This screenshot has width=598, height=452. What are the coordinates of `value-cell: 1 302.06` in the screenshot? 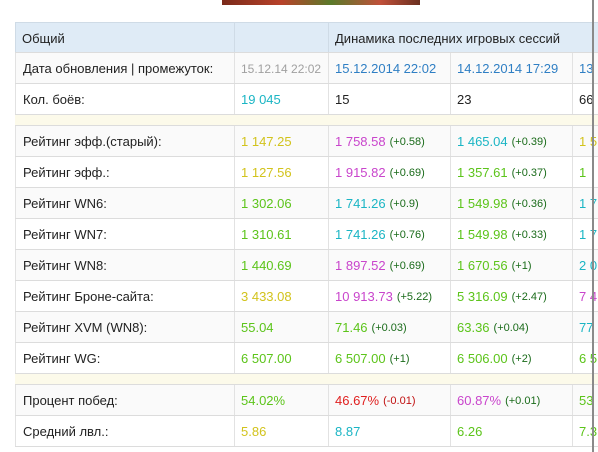 It's located at (284, 203).